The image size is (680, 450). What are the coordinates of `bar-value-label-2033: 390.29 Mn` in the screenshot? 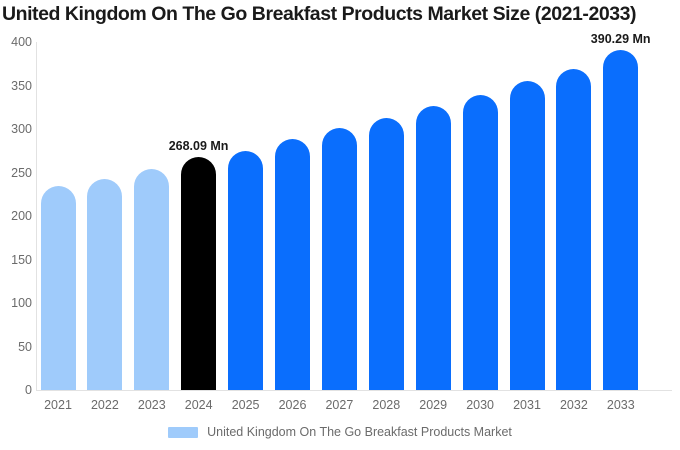 It's located at (620, 39).